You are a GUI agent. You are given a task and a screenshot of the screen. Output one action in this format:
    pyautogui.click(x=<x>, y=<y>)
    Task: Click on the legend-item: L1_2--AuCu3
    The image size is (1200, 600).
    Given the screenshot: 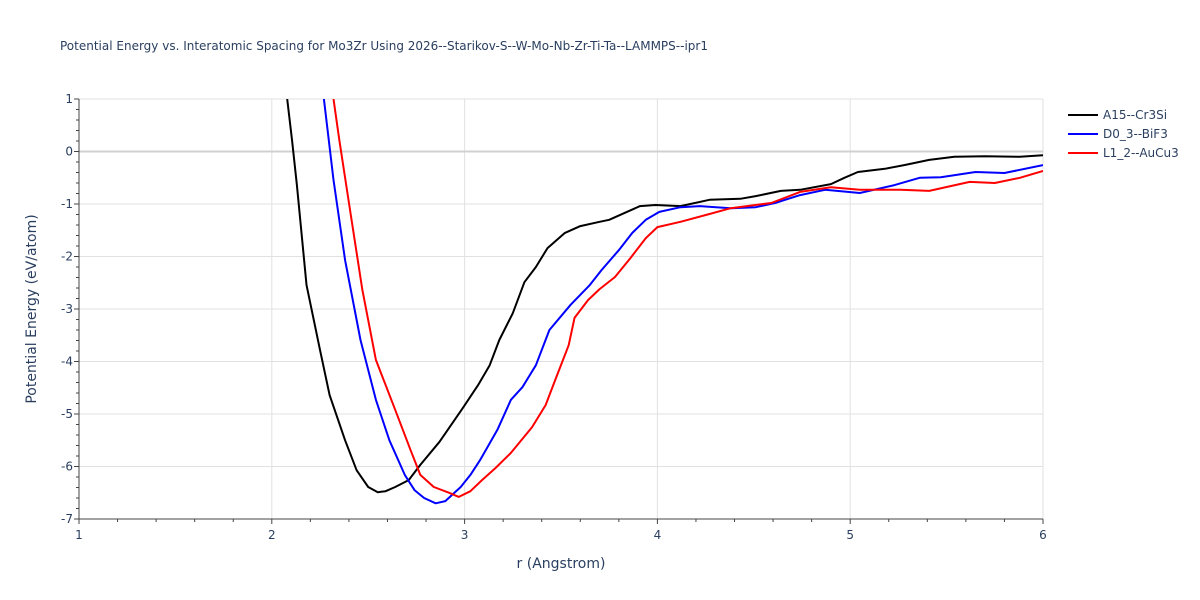 What is the action you would take?
    pyautogui.click(x=1123, y=153)
    